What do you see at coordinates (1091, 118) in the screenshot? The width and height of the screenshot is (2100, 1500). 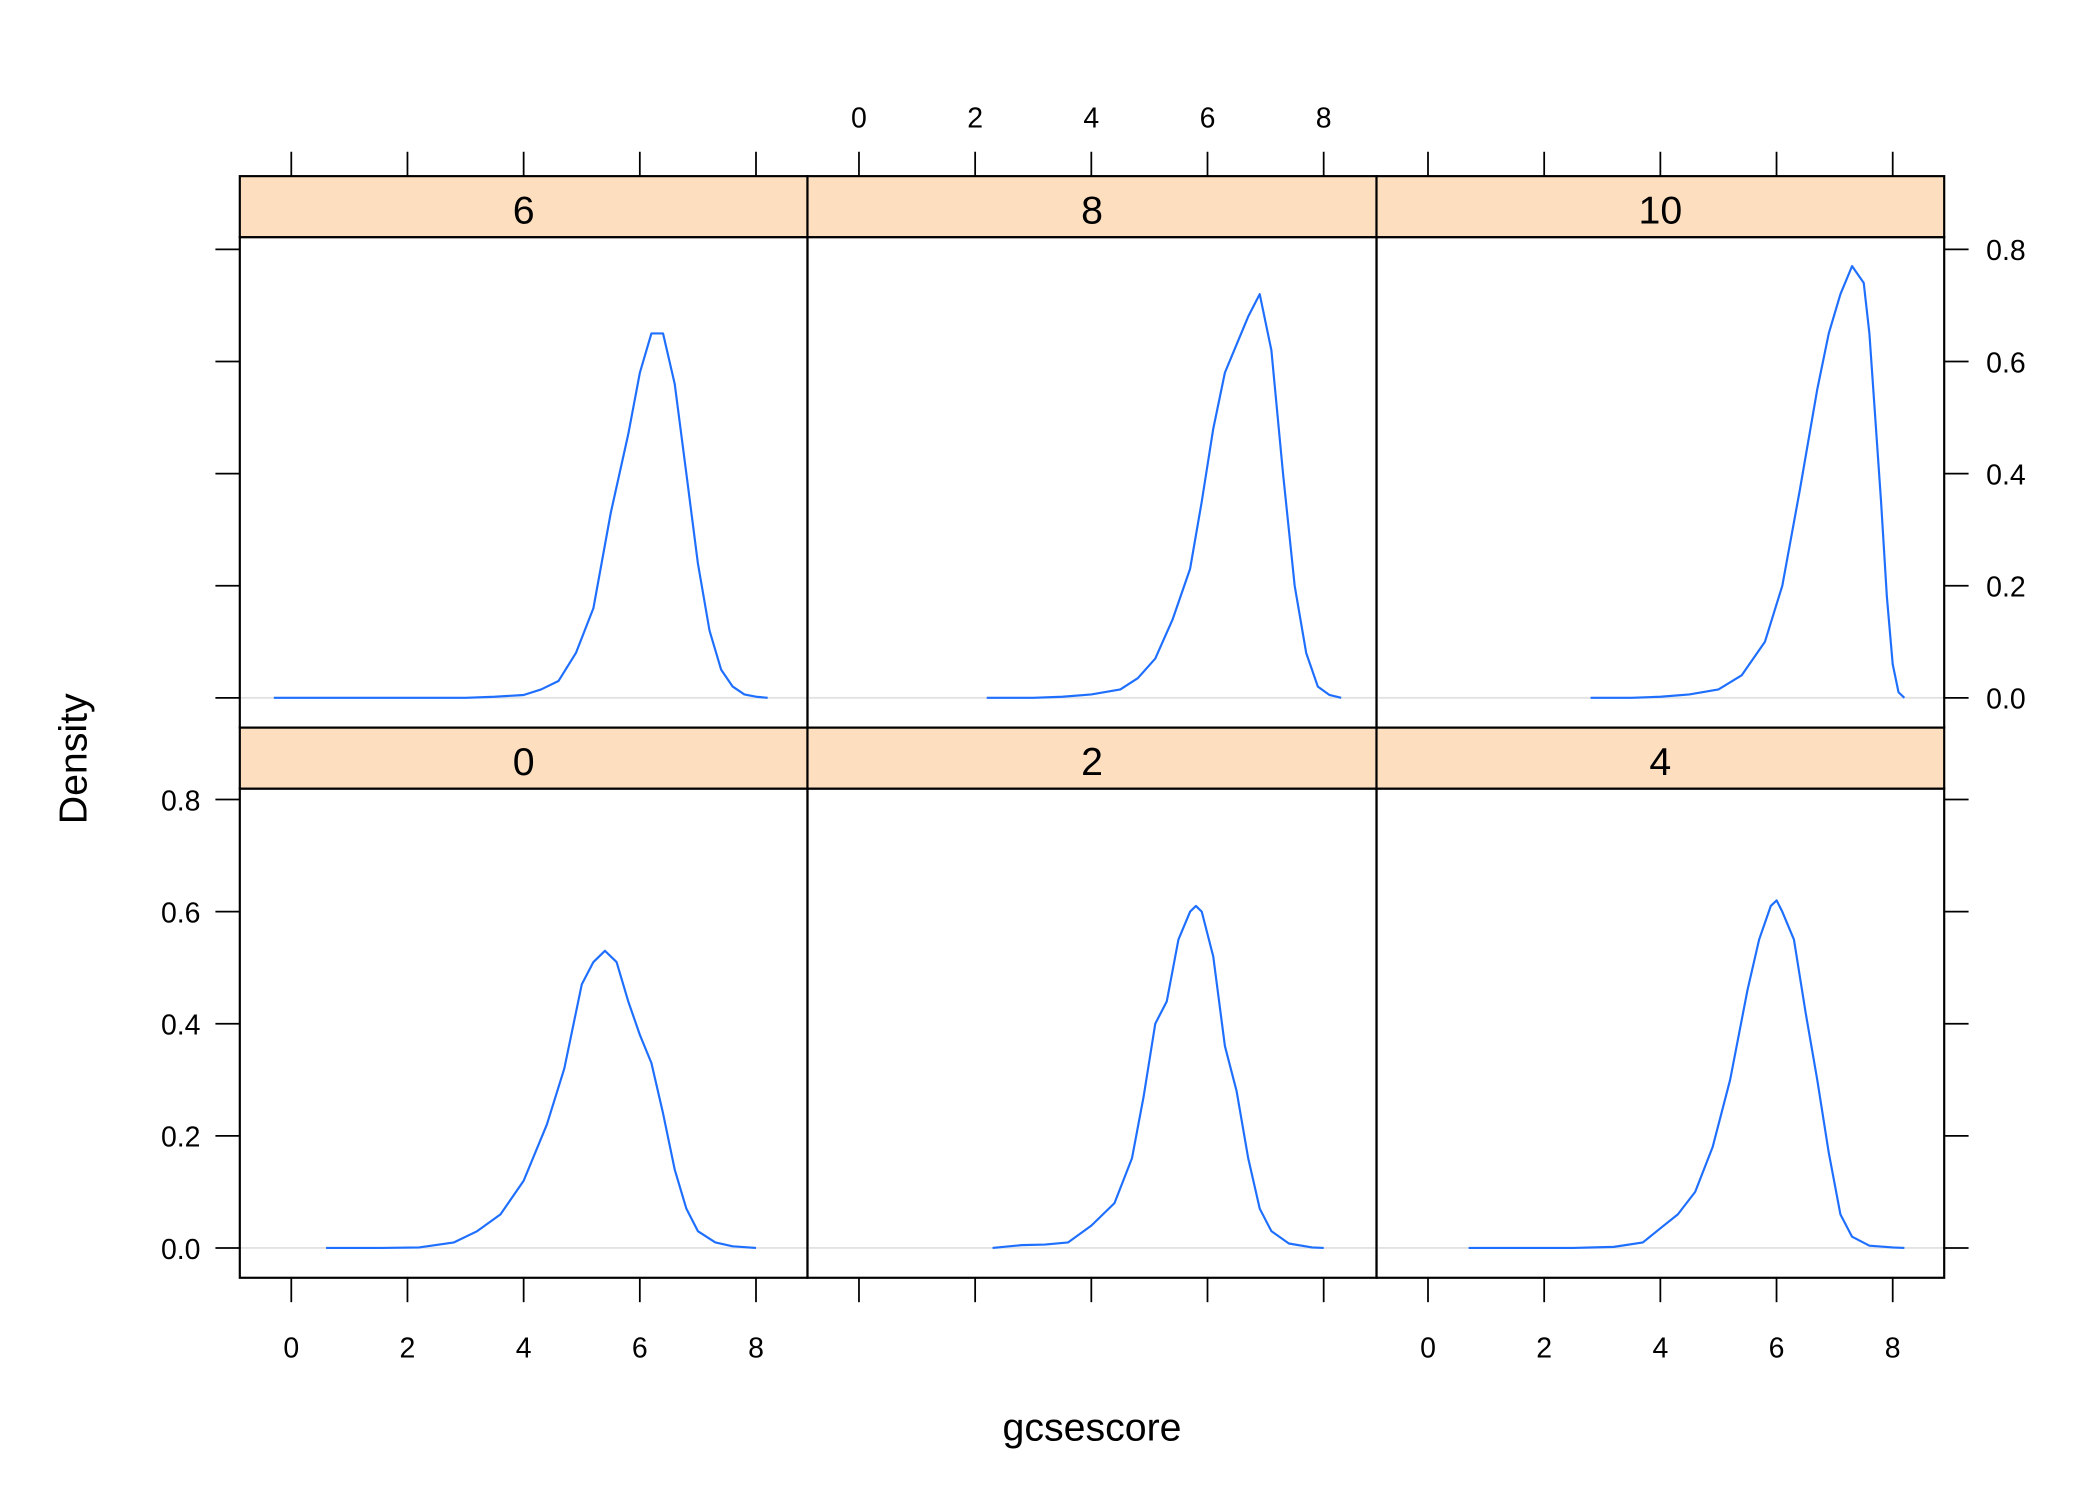 I see `top-x-tick-label: 4` at bounding box center [1091, 118].